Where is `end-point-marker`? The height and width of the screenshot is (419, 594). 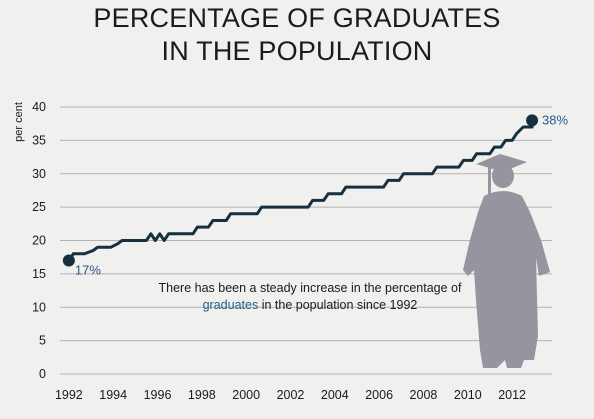
end-point-marker is located at coordinates (532, 120).